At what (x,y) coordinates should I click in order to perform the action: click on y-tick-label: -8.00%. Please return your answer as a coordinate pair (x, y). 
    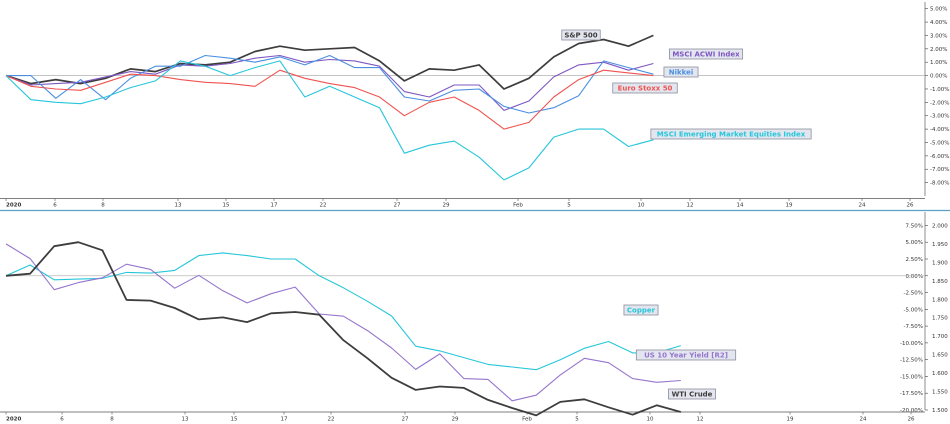
    Looking at the image, I should click on (939, 184).